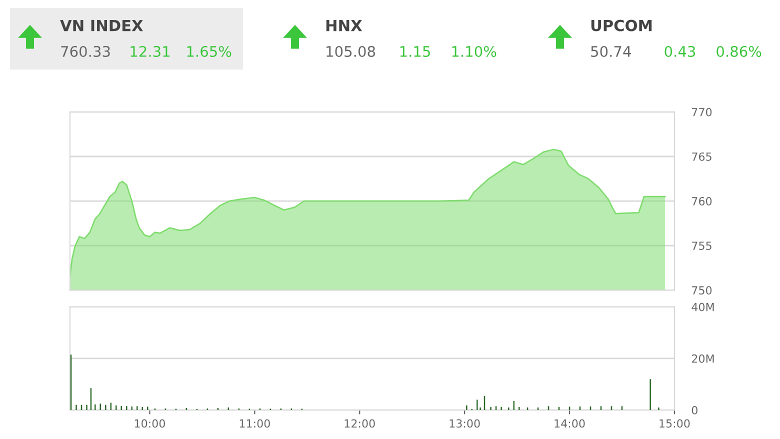 This screenshot has height=439, width=780. I want to click on text: 760.33, so click(85, 51).